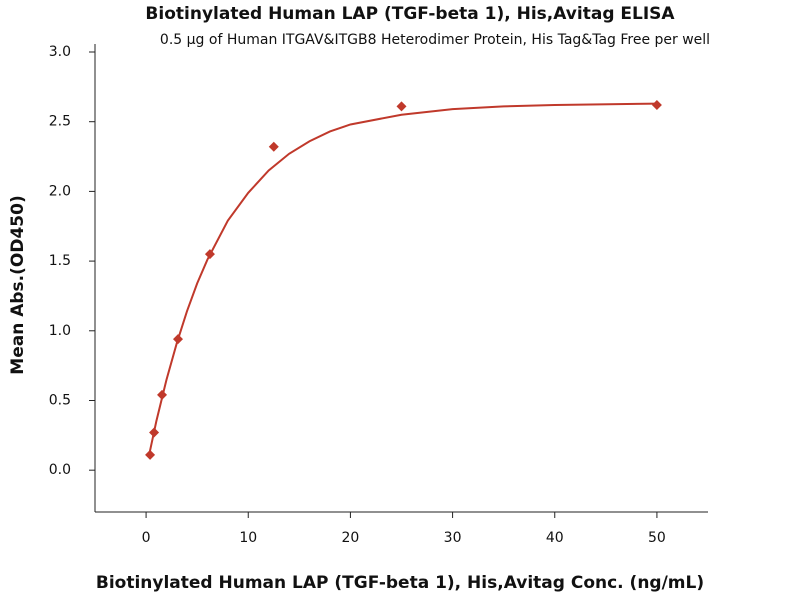  Describe the element at coordinates (351, 538) in the screenshot. I see `x-tick-label: 20` at that location.